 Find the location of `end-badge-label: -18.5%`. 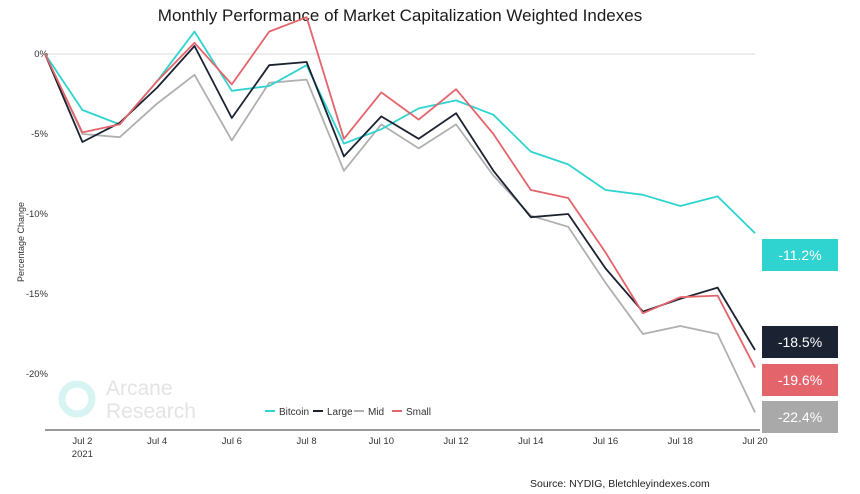

end-badge-label: -18.5% is located at coordinates (800, 342).